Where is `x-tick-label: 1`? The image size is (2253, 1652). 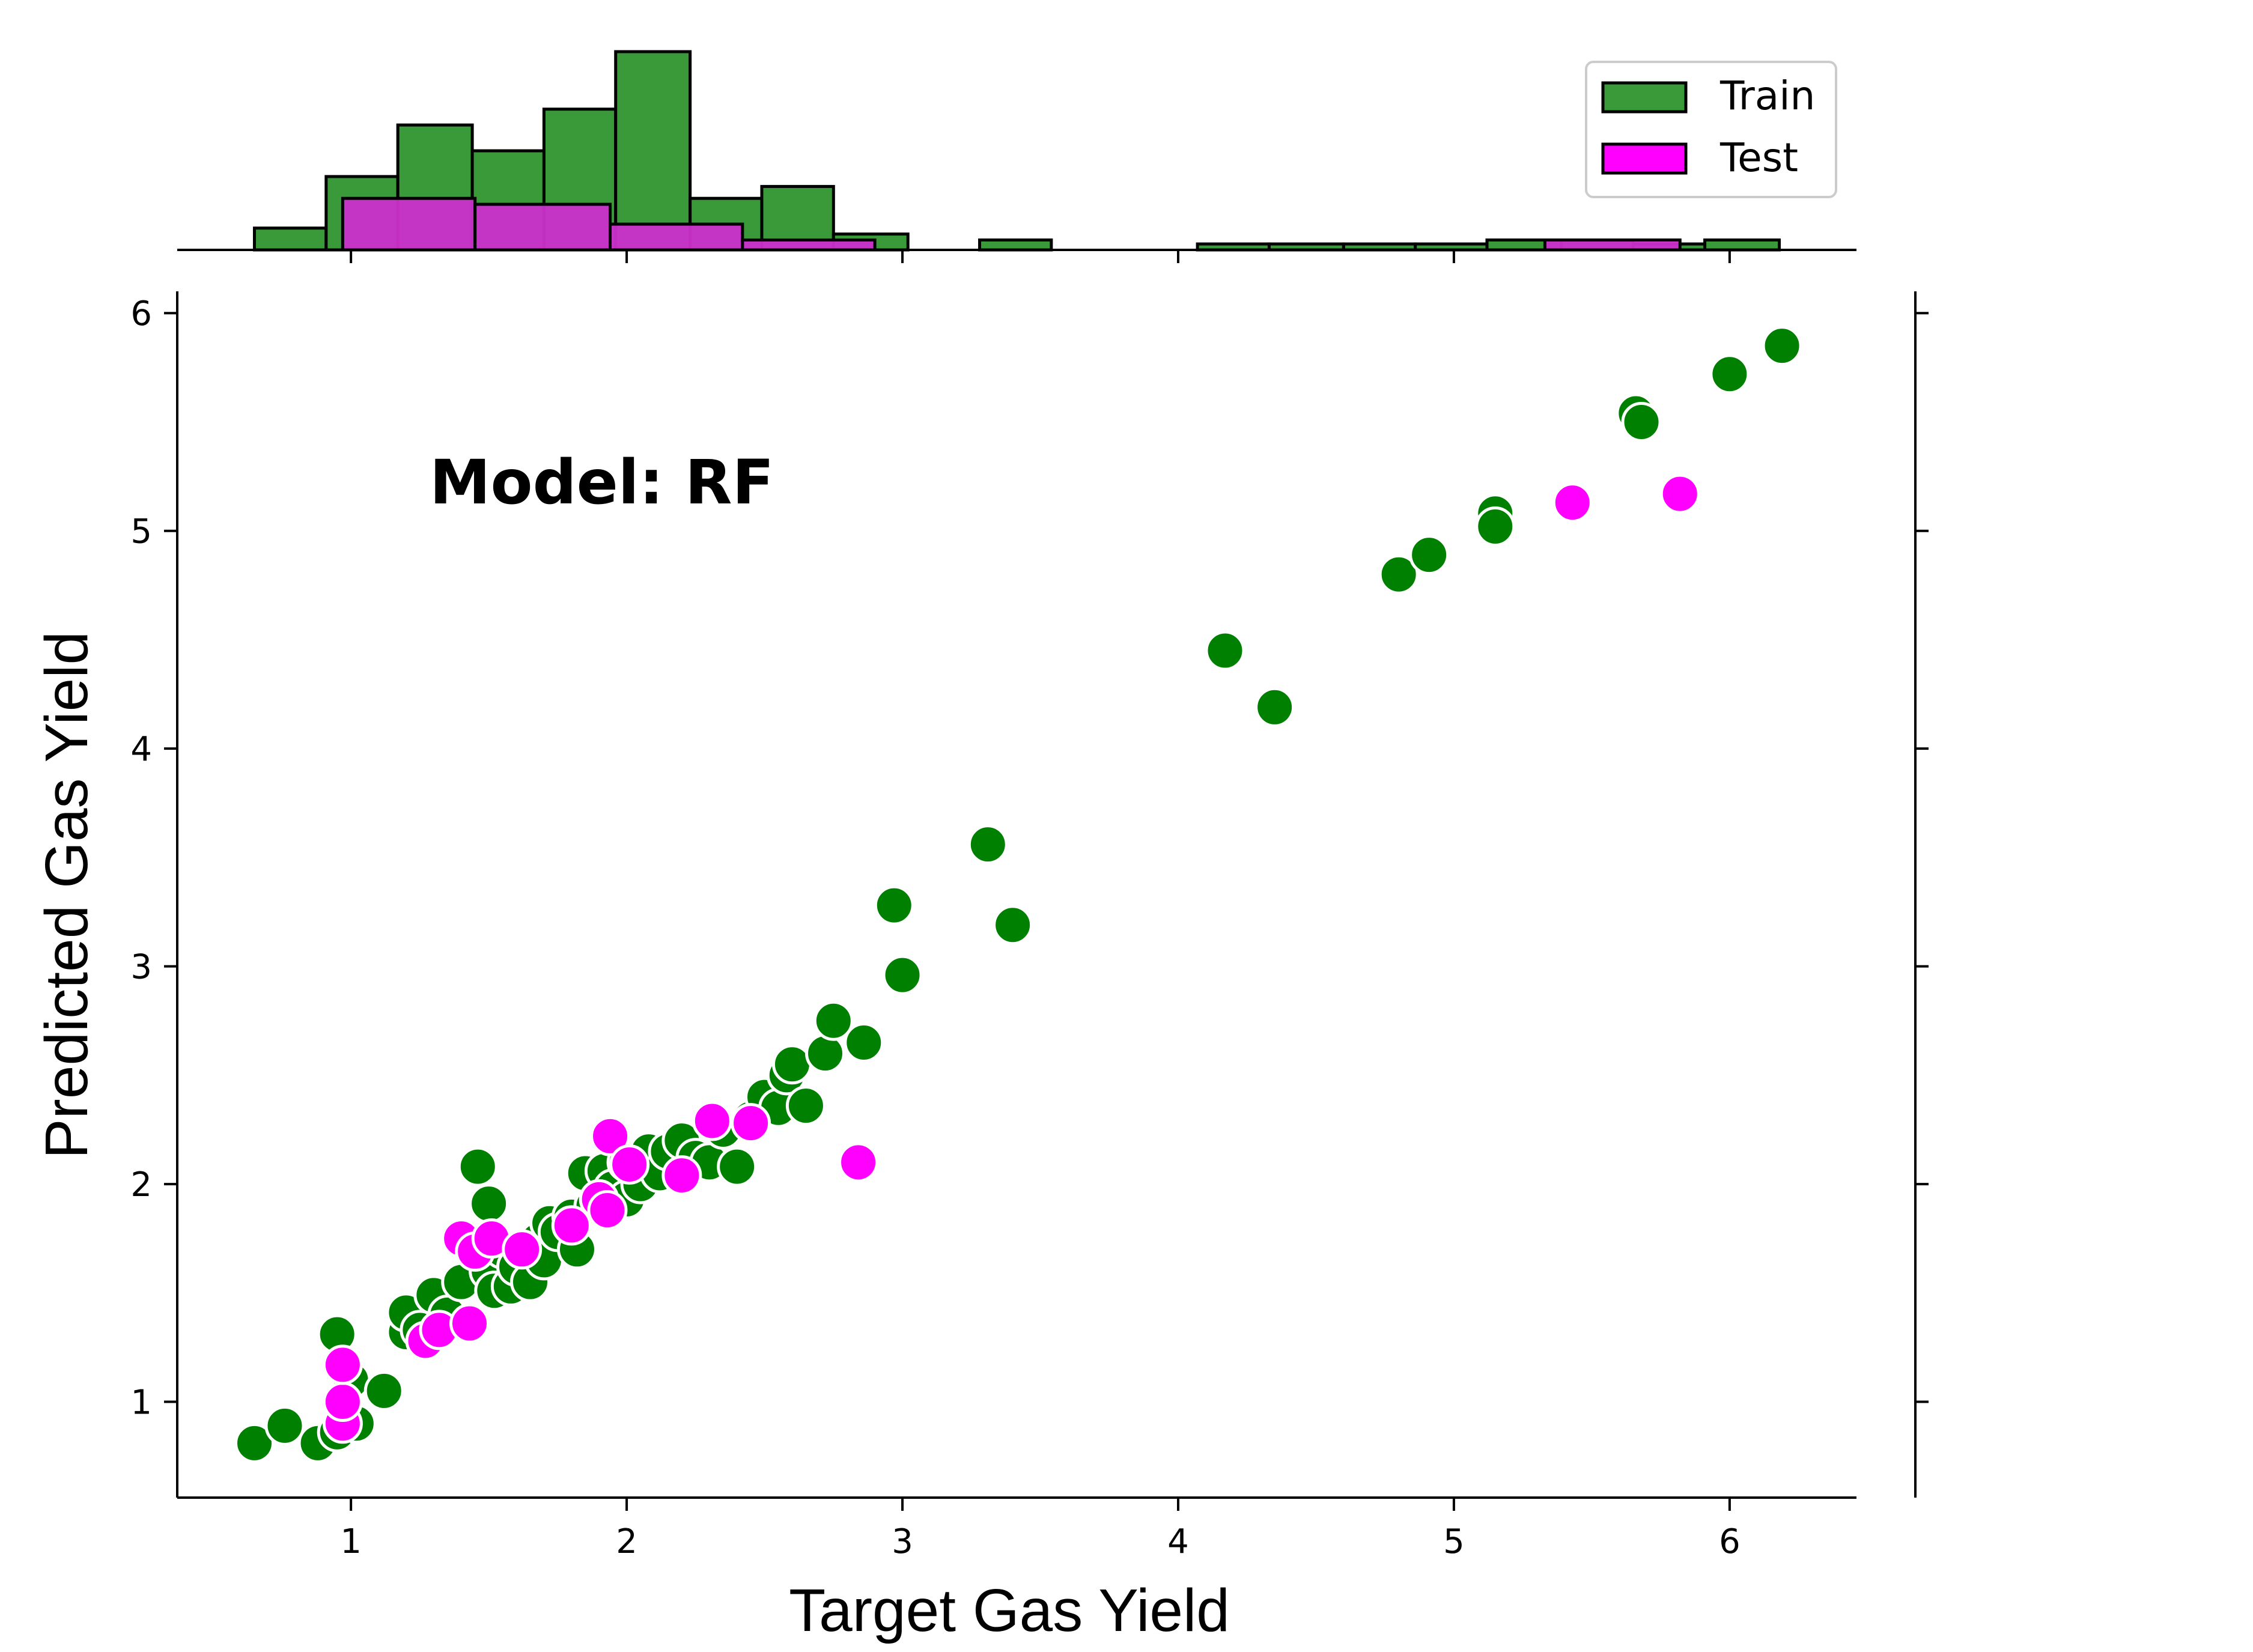
x-tick-label: 1 is located at coordinates (351, 1542).